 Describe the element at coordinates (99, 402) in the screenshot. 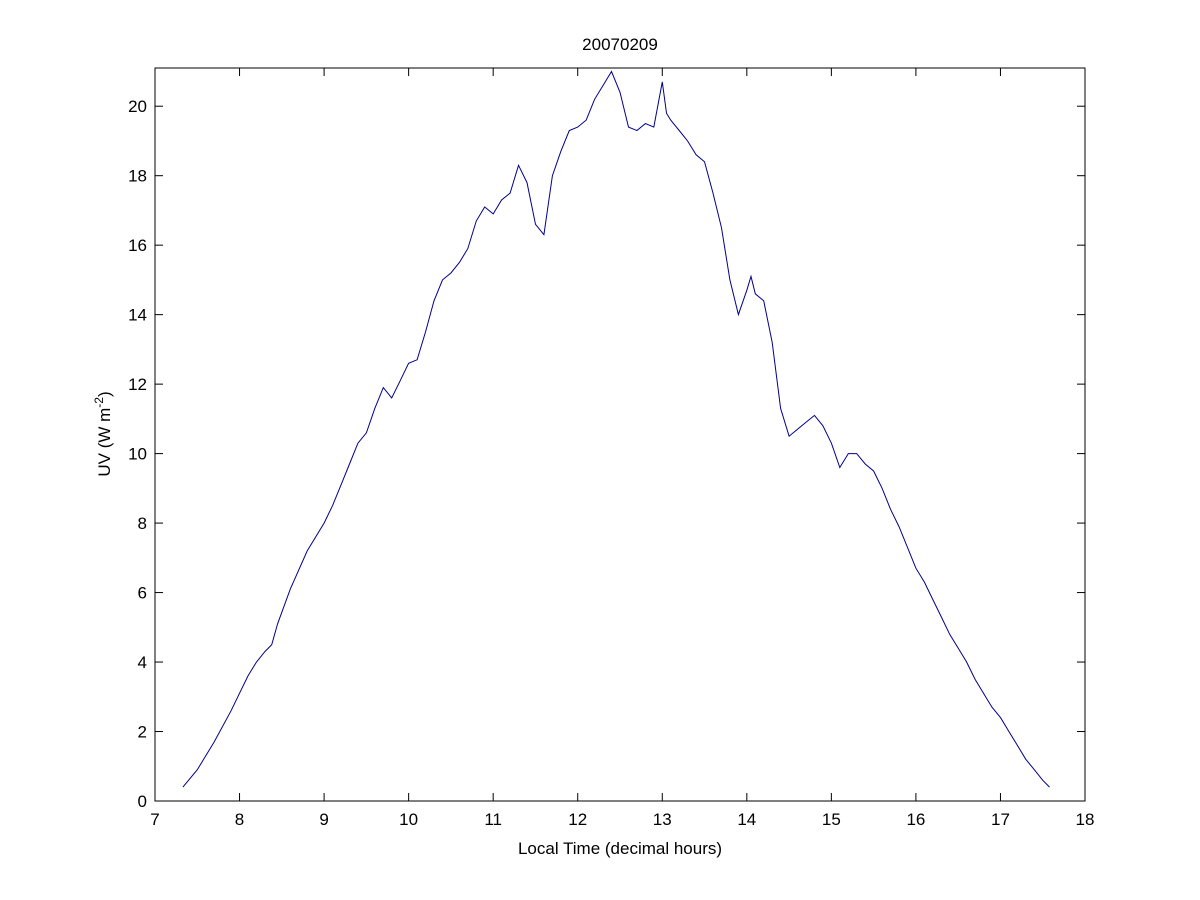

I see `y-axis-label-superscript: -2` at that location.